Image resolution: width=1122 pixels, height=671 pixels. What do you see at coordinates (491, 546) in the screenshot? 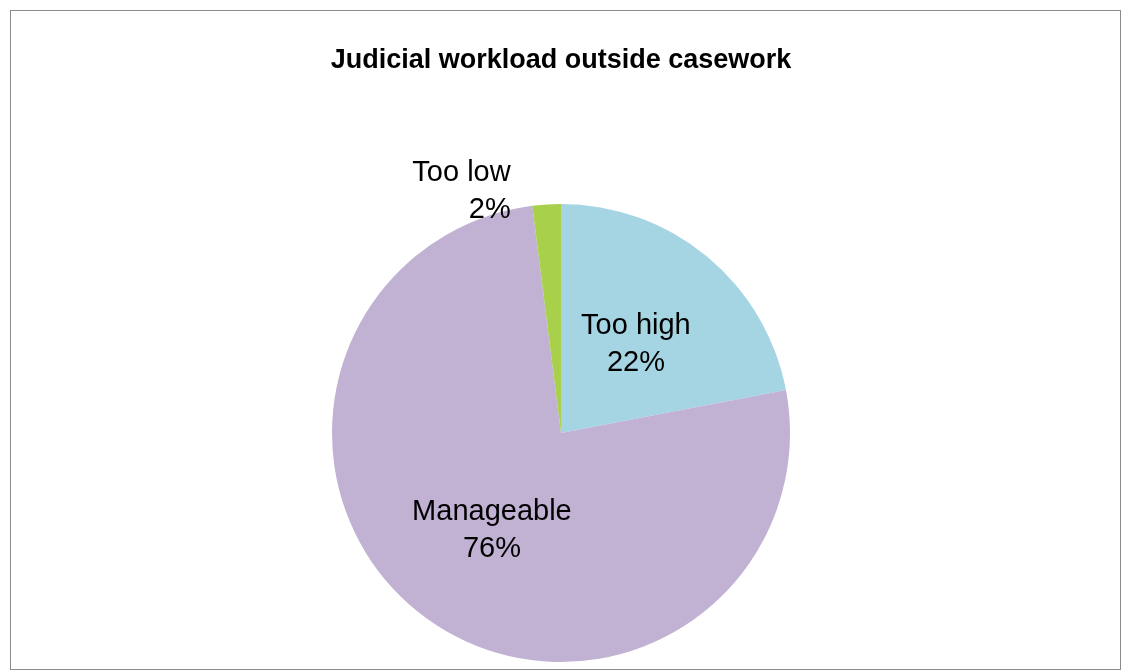
I see `data-label: 76%` at bounding box center [491, 546].